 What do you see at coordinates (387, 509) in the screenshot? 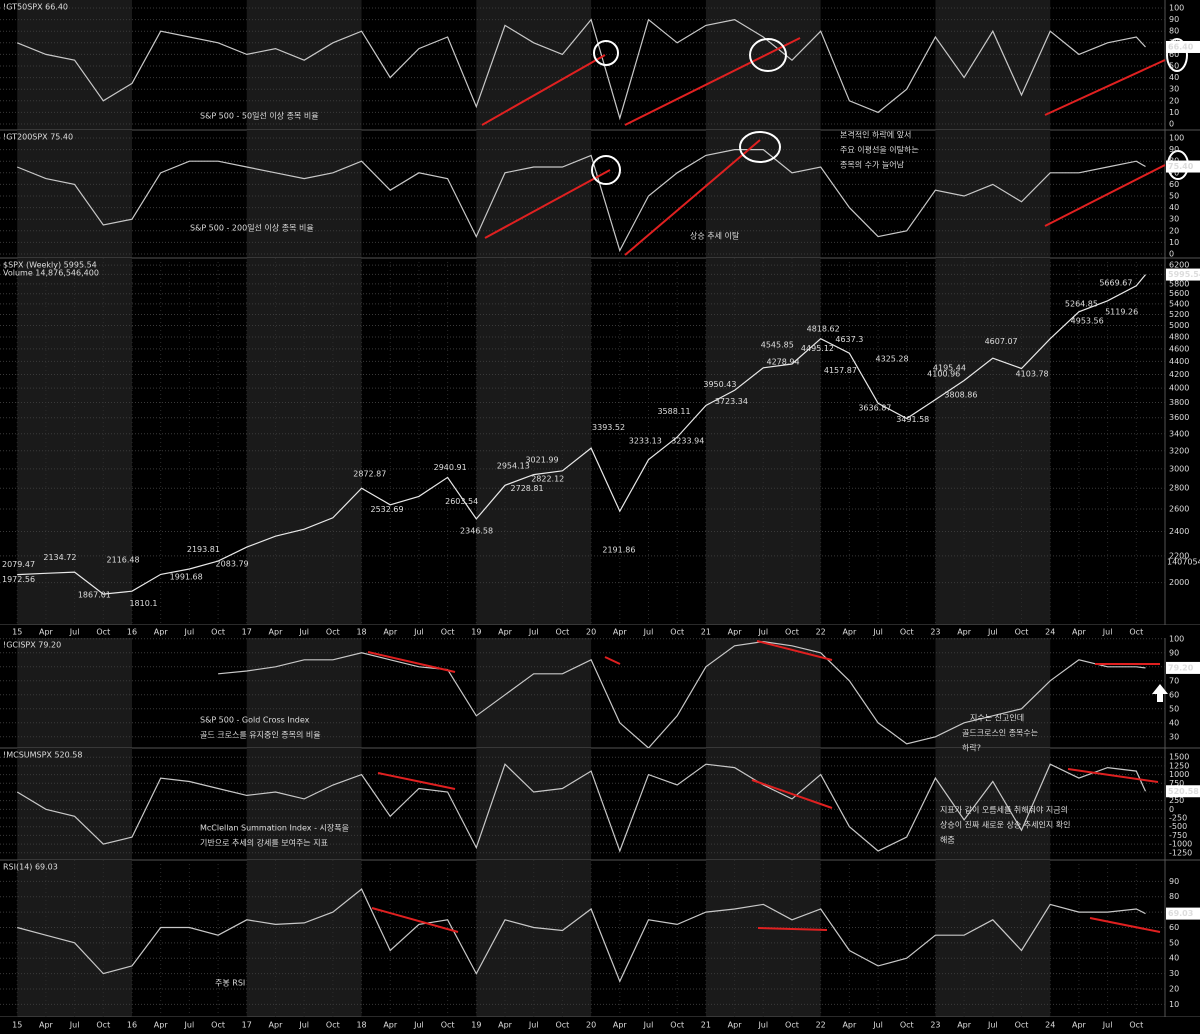
I see `price-annotation: 2532.69` at bounding box center [387, 509].